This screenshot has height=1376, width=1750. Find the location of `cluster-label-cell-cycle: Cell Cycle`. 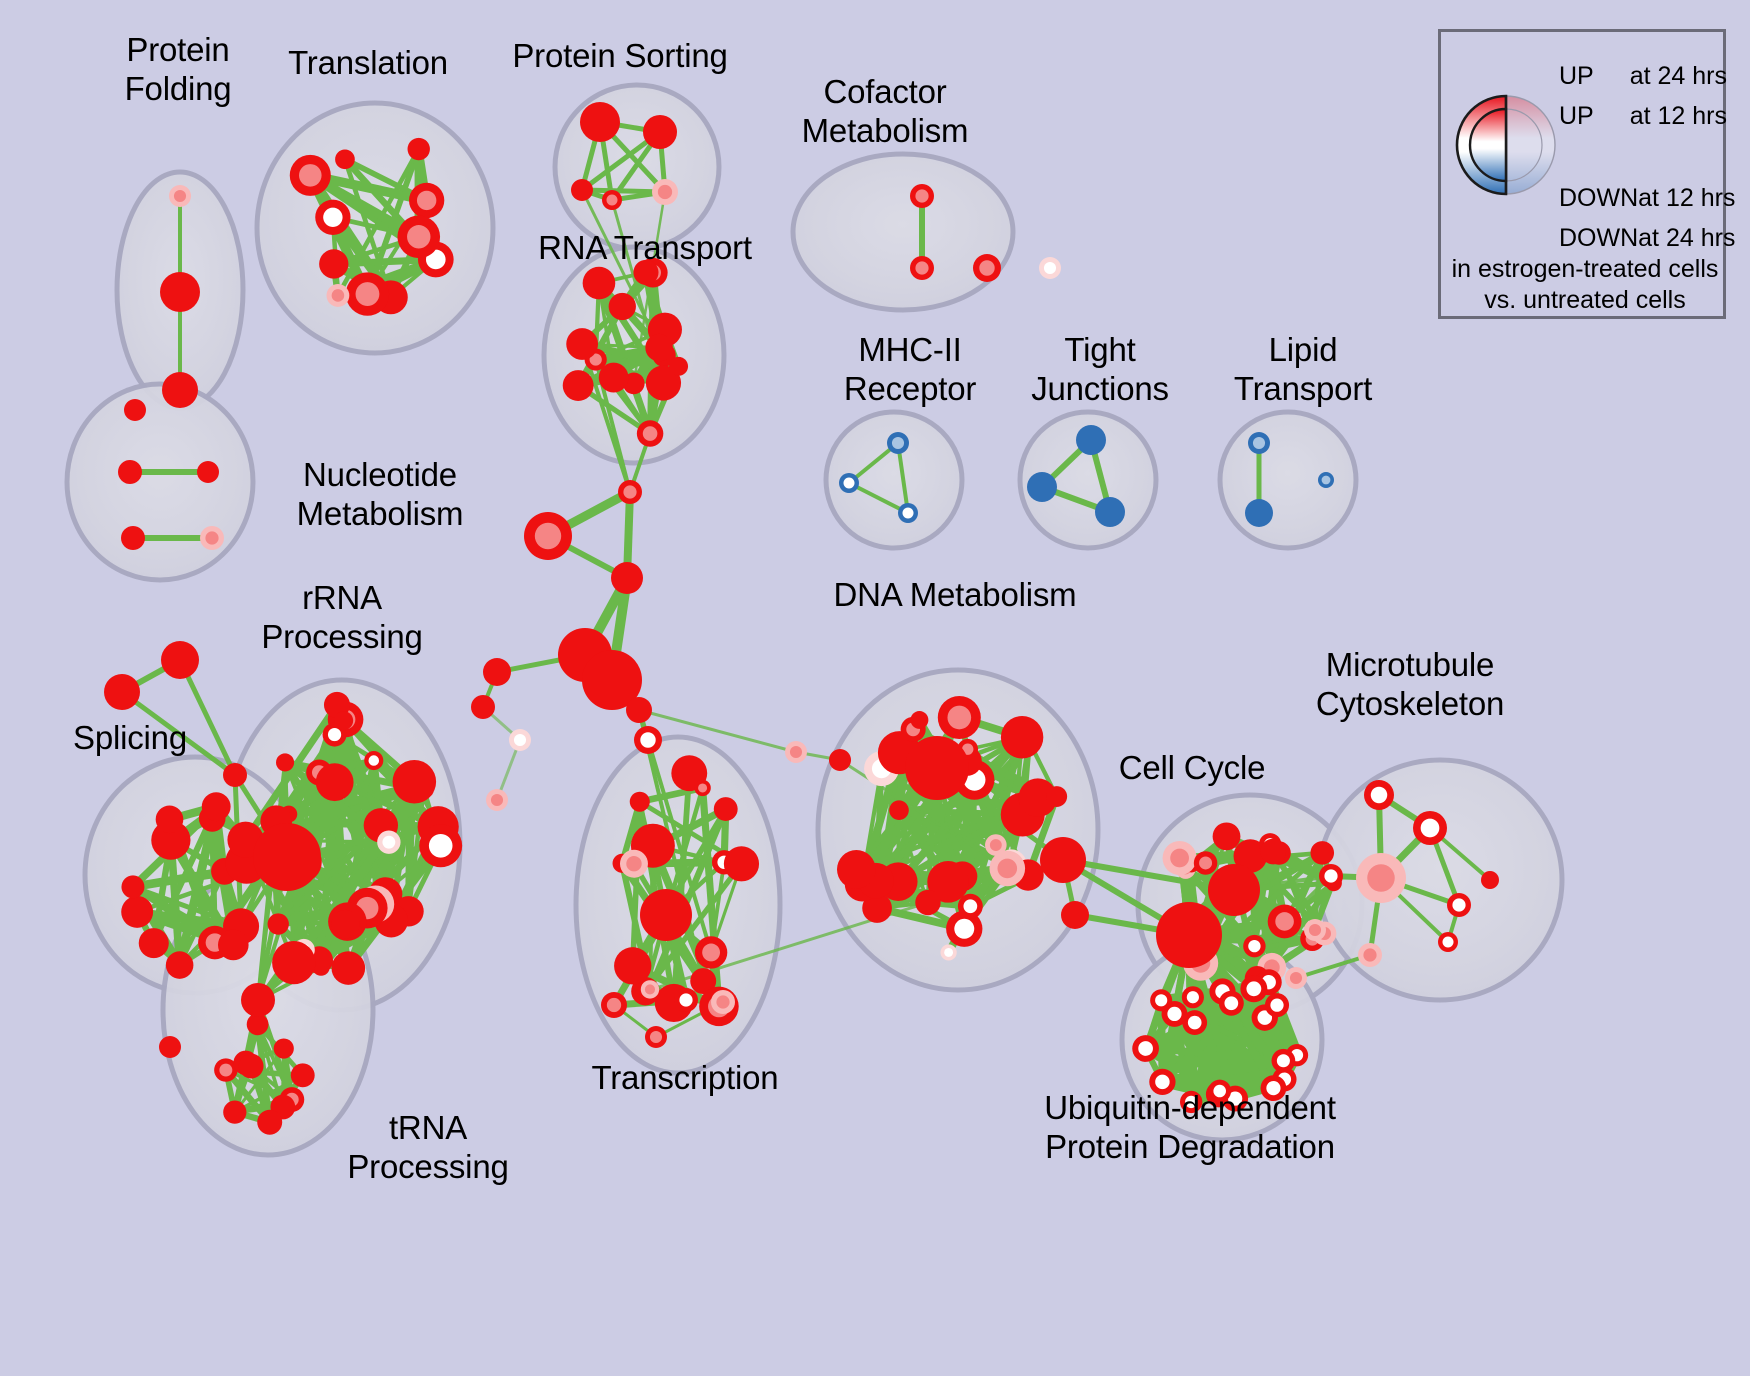

cluster-label-cell-cycle: Cell Cycle is located at coordinates (1192, 767).